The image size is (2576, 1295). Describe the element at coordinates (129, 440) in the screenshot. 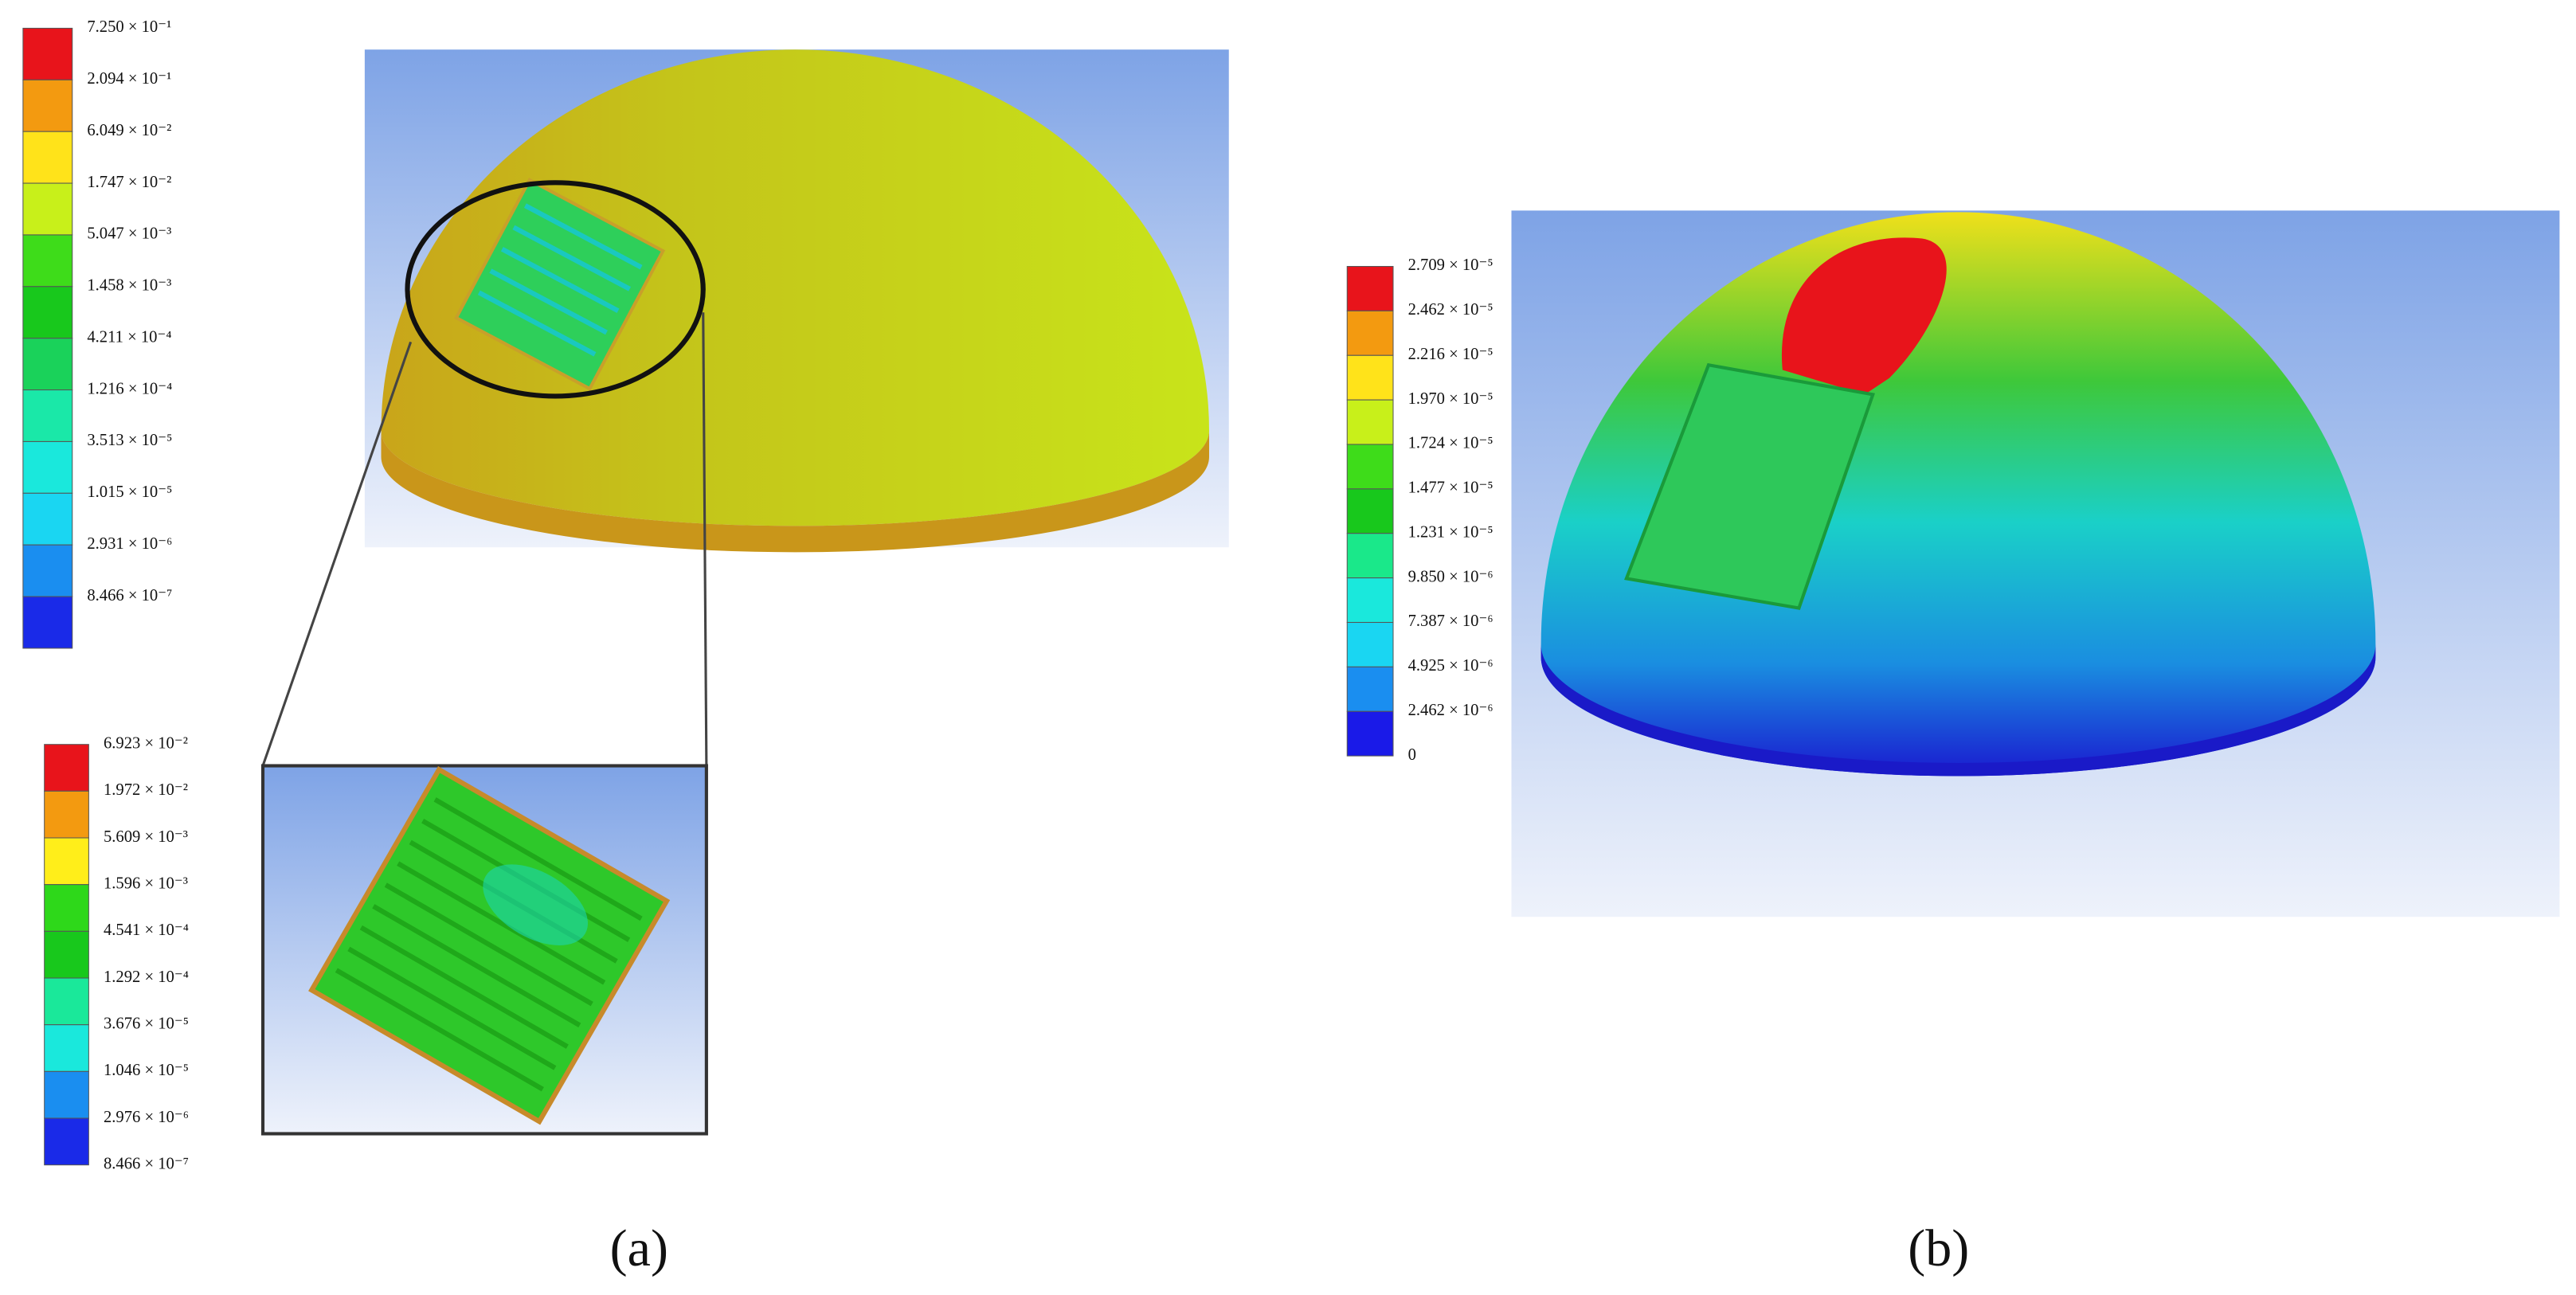

I see `legend-label: 3.513 × 10⁻⁵` at that location.